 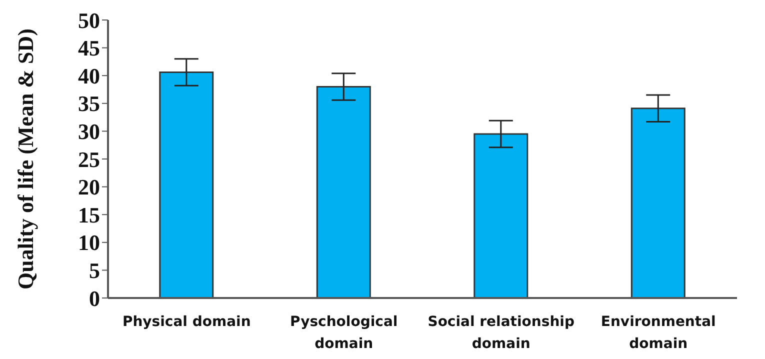 I want to click on y-tick-label: 5, so click(x=94, y=271).